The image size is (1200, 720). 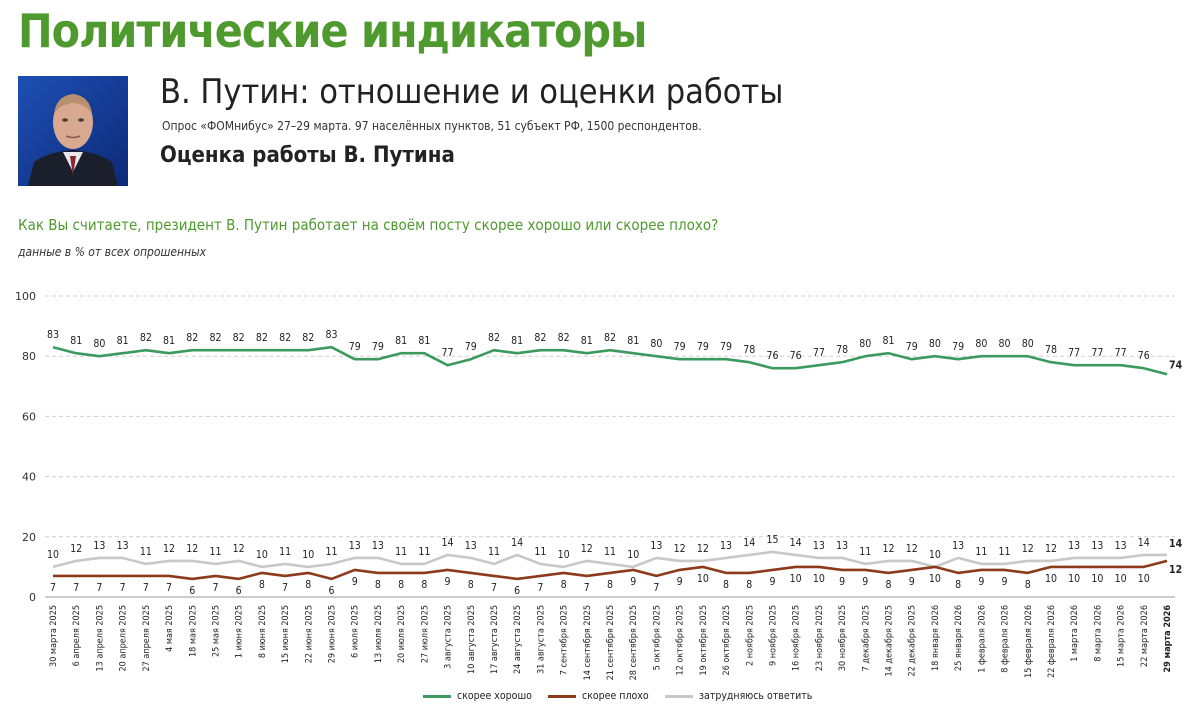 I want to click on x-tick-label: 12 октября 2025, so click(x=680, y=640).